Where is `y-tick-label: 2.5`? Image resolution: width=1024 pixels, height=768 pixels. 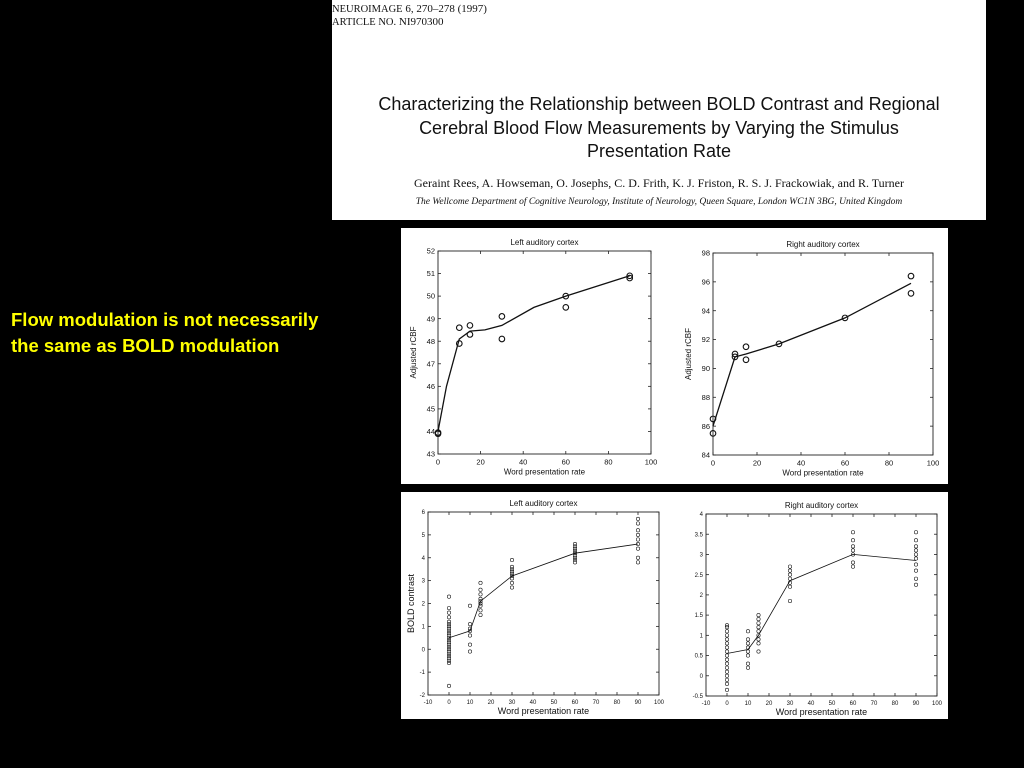 y-tick-label: 2.5 is located at coordinates (699, 576).